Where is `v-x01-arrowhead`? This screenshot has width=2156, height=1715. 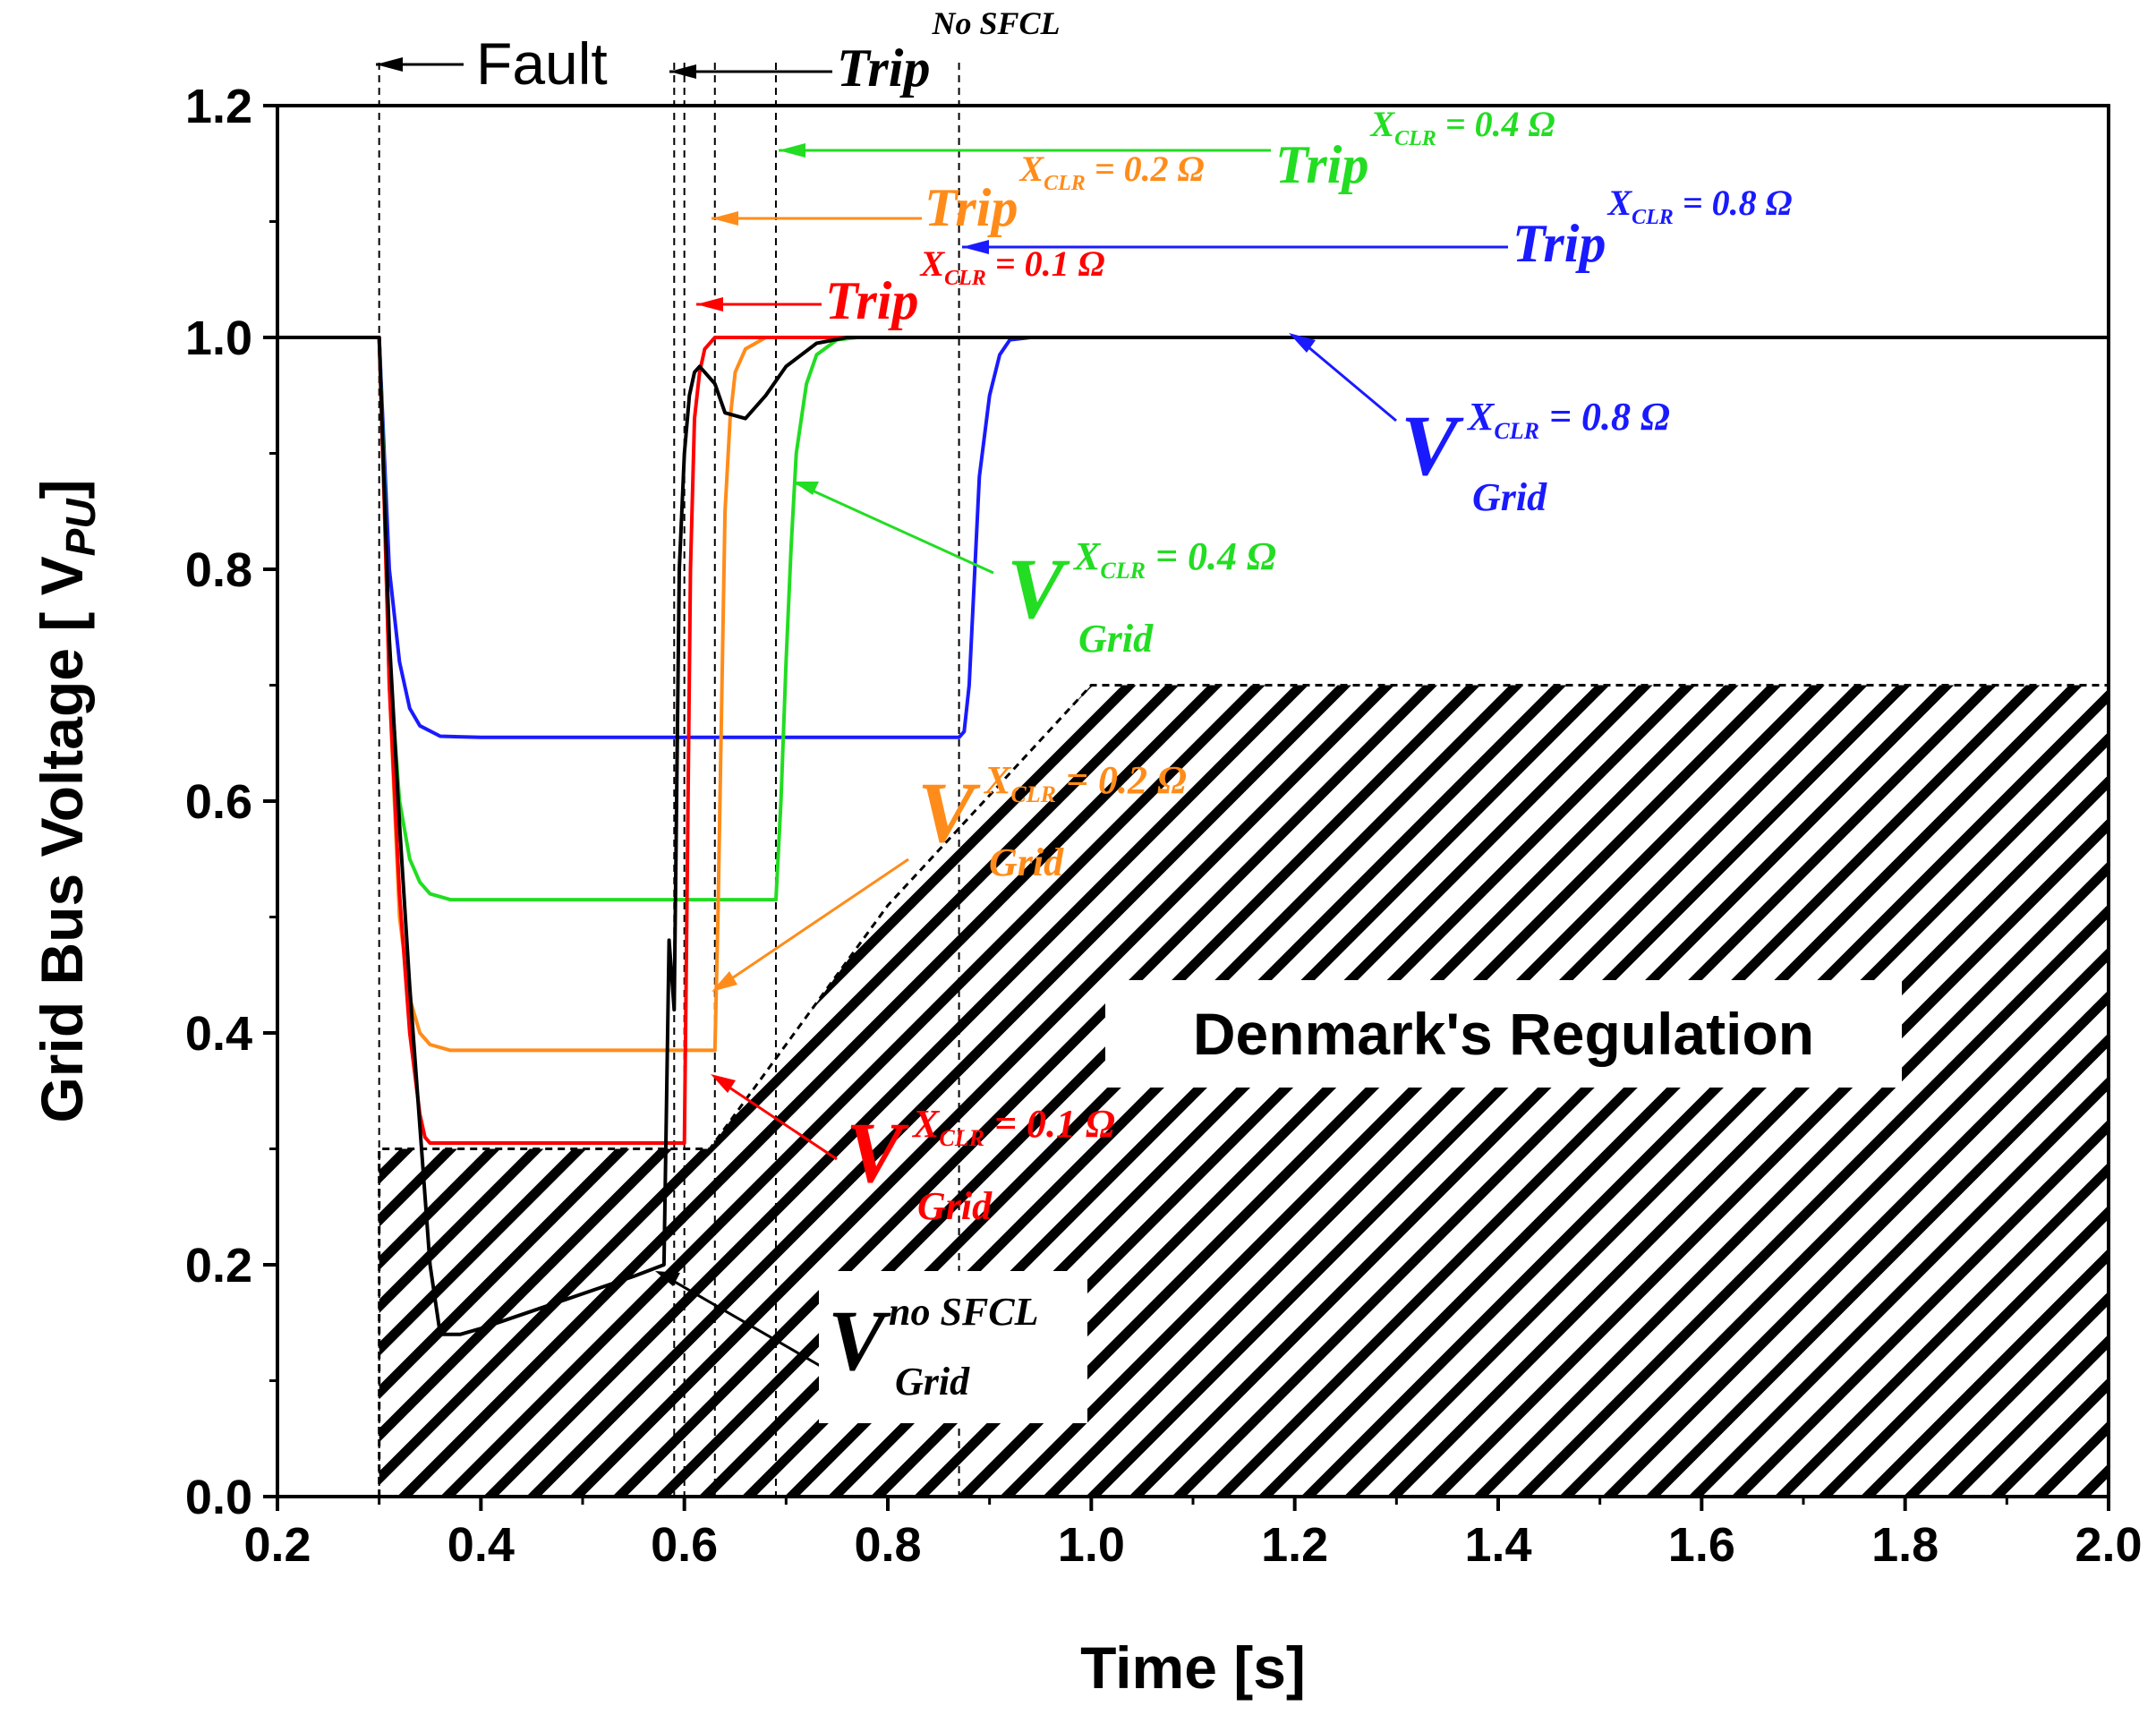 v-x01-arrowhead is located at coordinates (723, 1083).